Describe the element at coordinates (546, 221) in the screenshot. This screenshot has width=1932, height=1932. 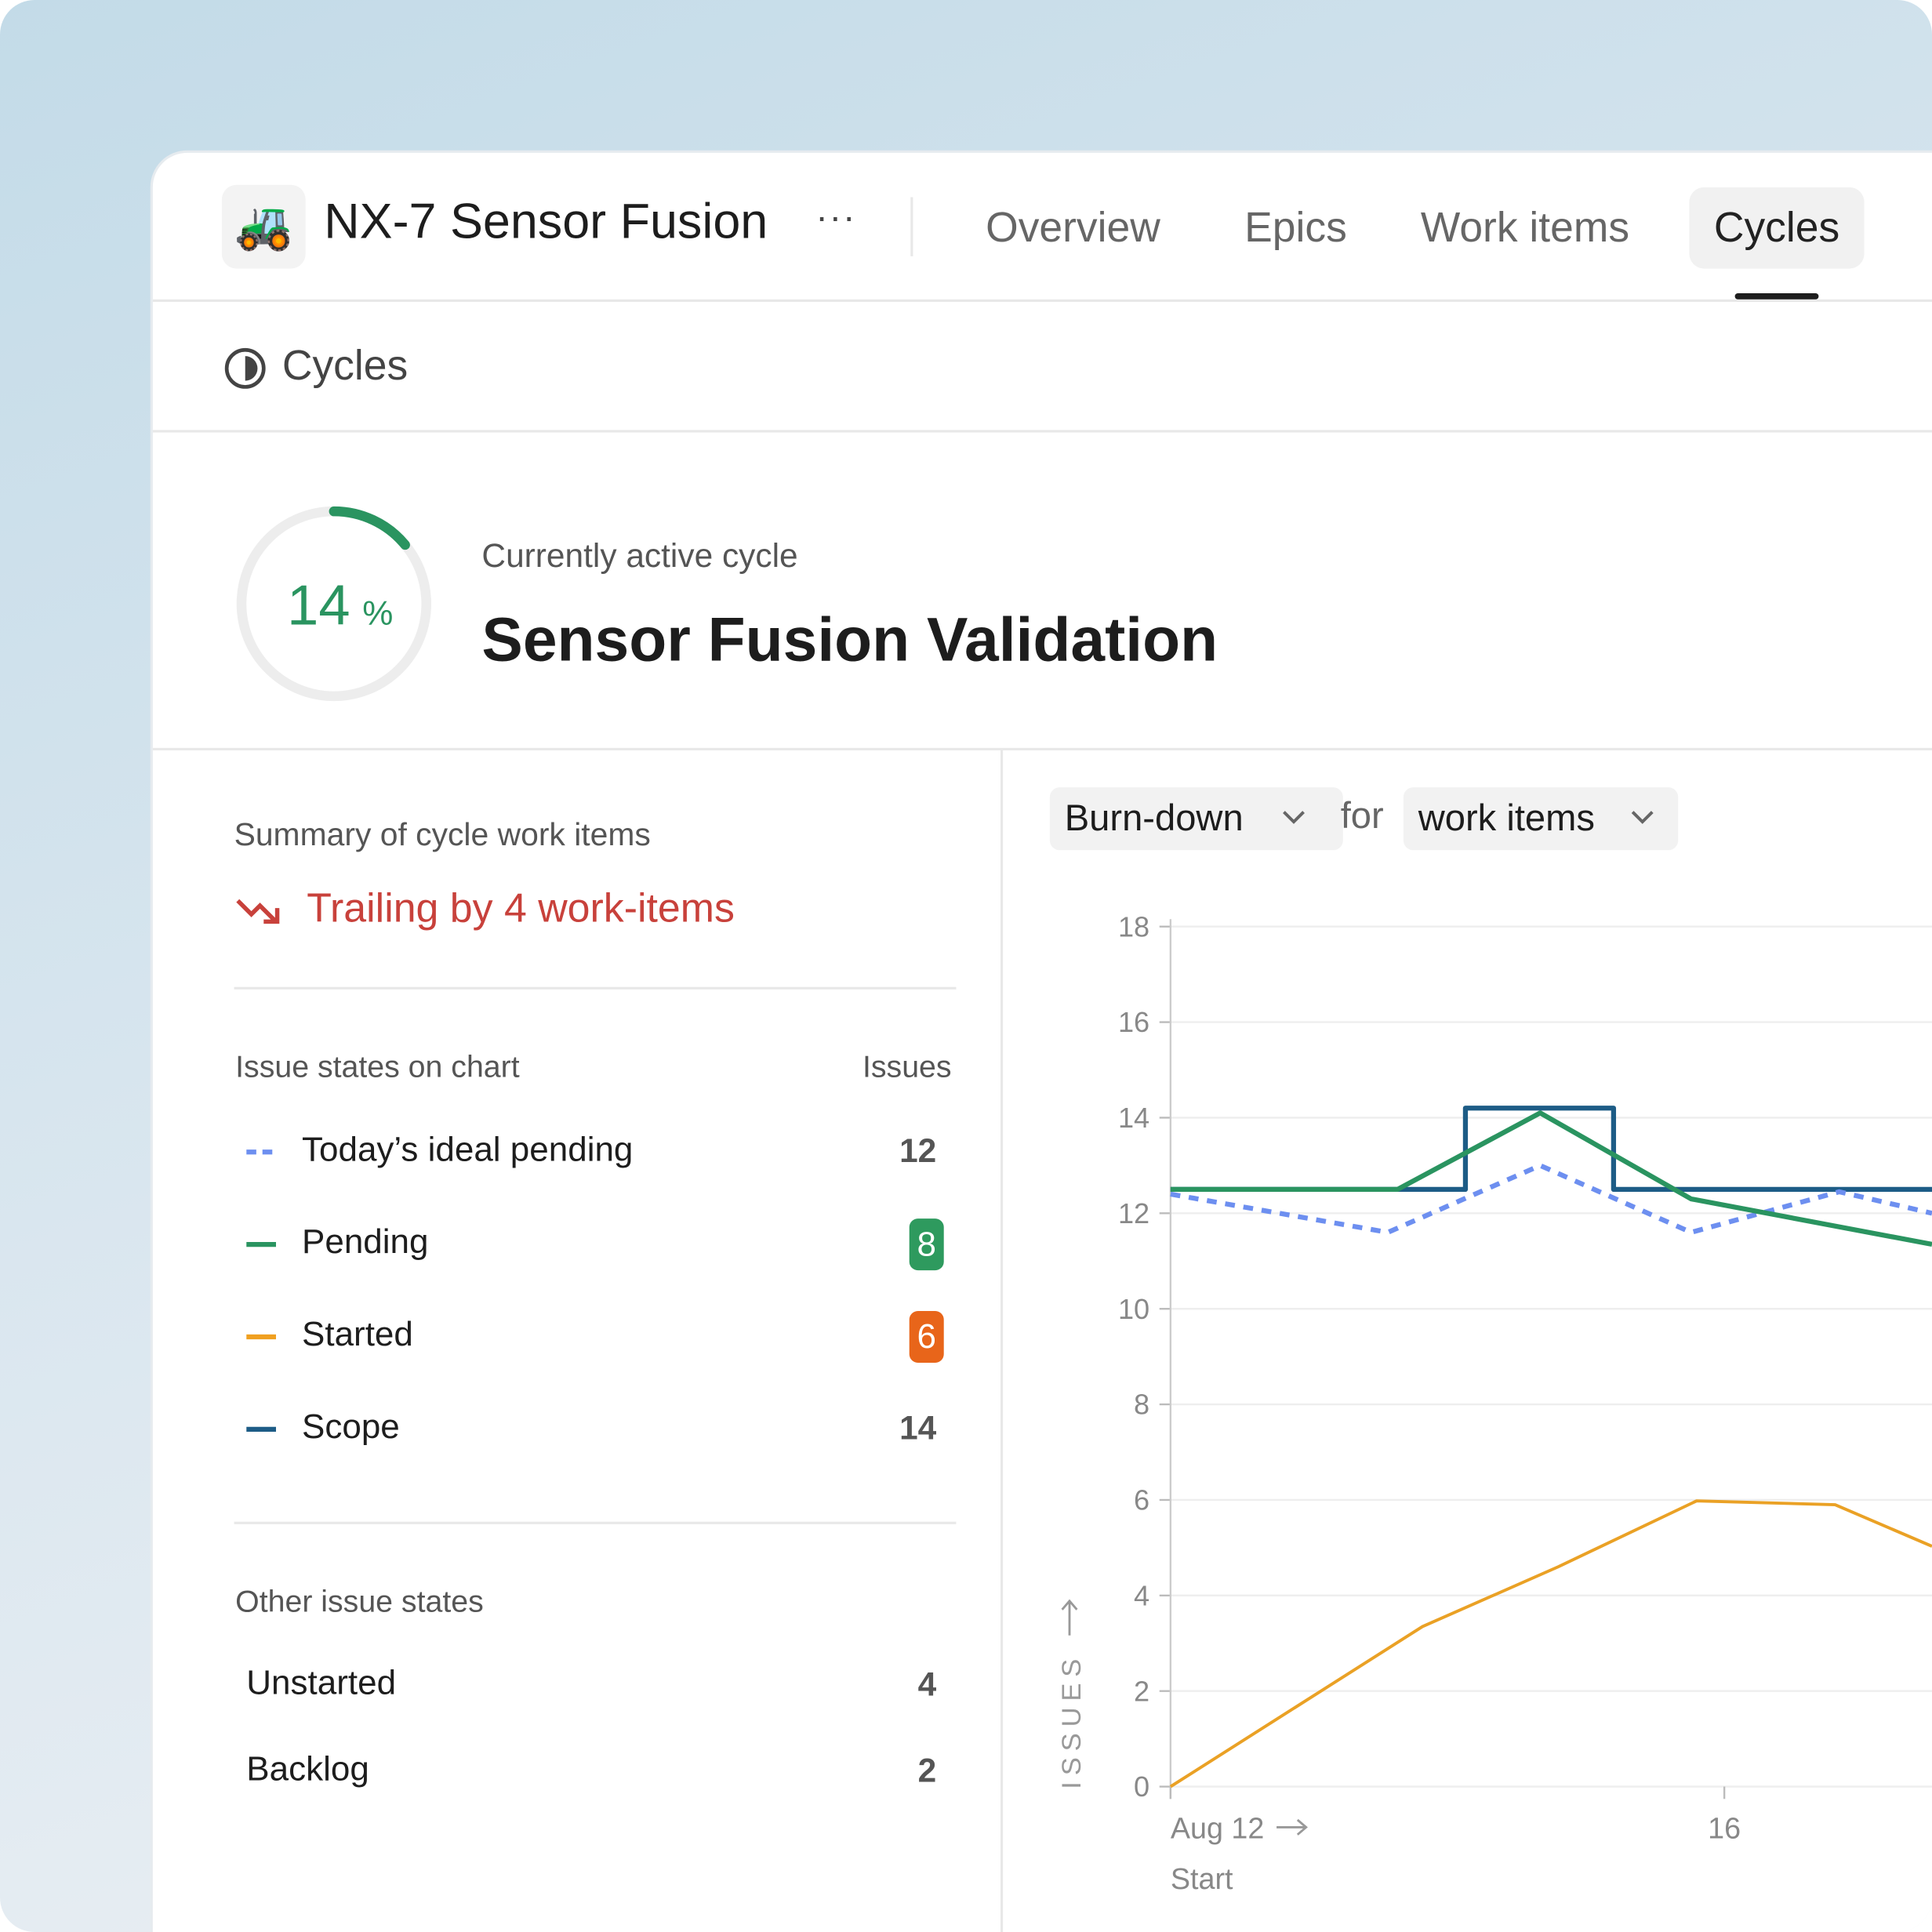
I see `project-name: NX-7 Sensor Fusion` at that location.